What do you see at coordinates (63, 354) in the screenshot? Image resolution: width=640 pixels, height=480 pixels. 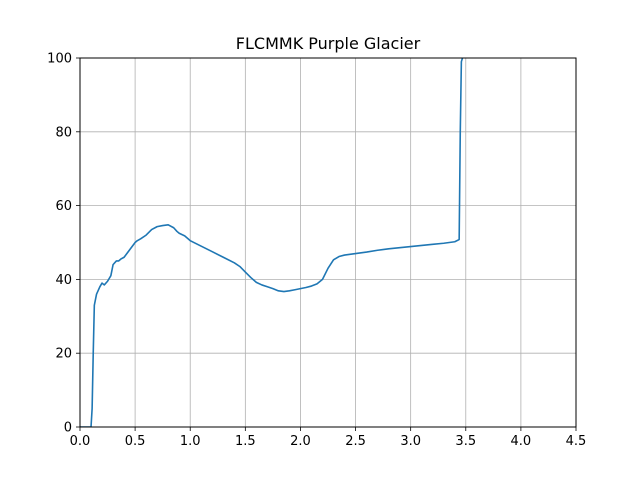 I see `y-tick-label: 20` at bounding box center [63, 354].